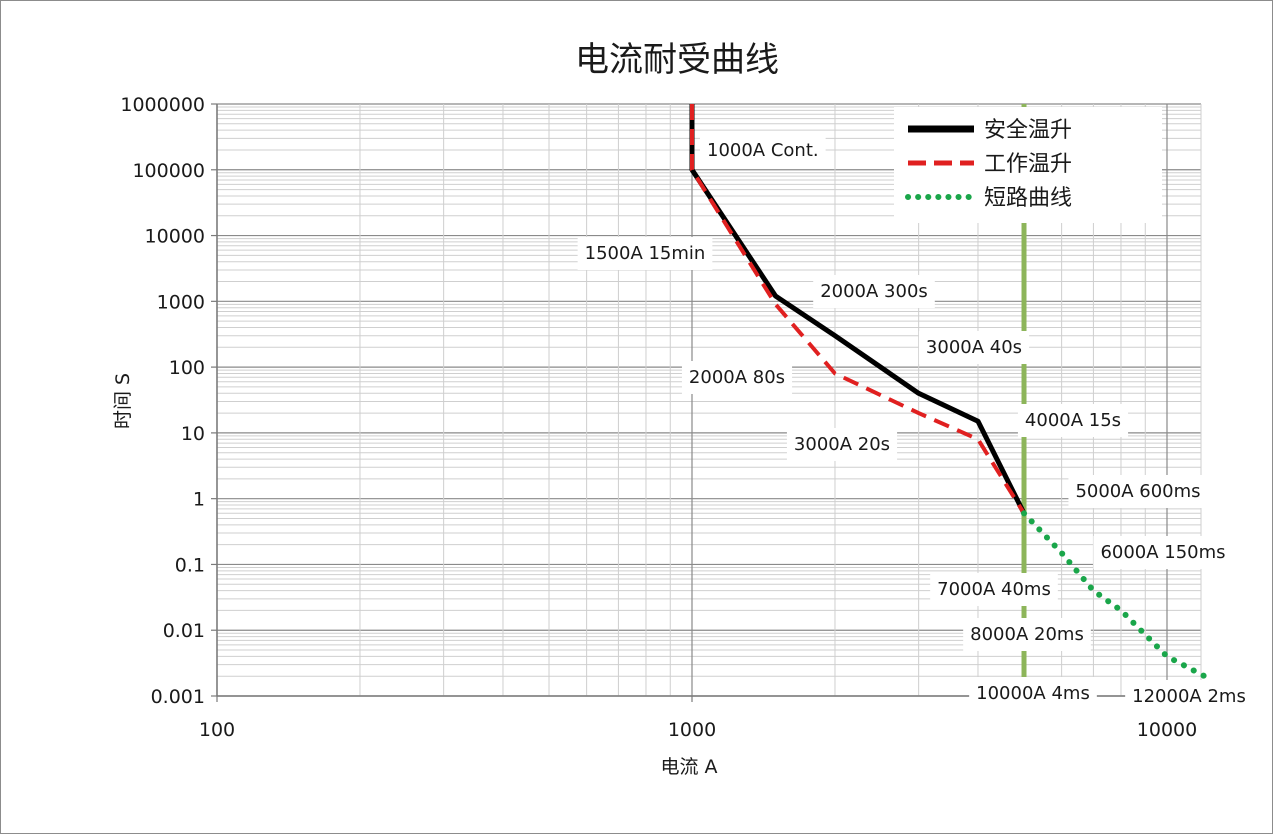  Describe the element at coordinates (217, 730) in the screenshot. I see `x-tick-label: 100` at that location.